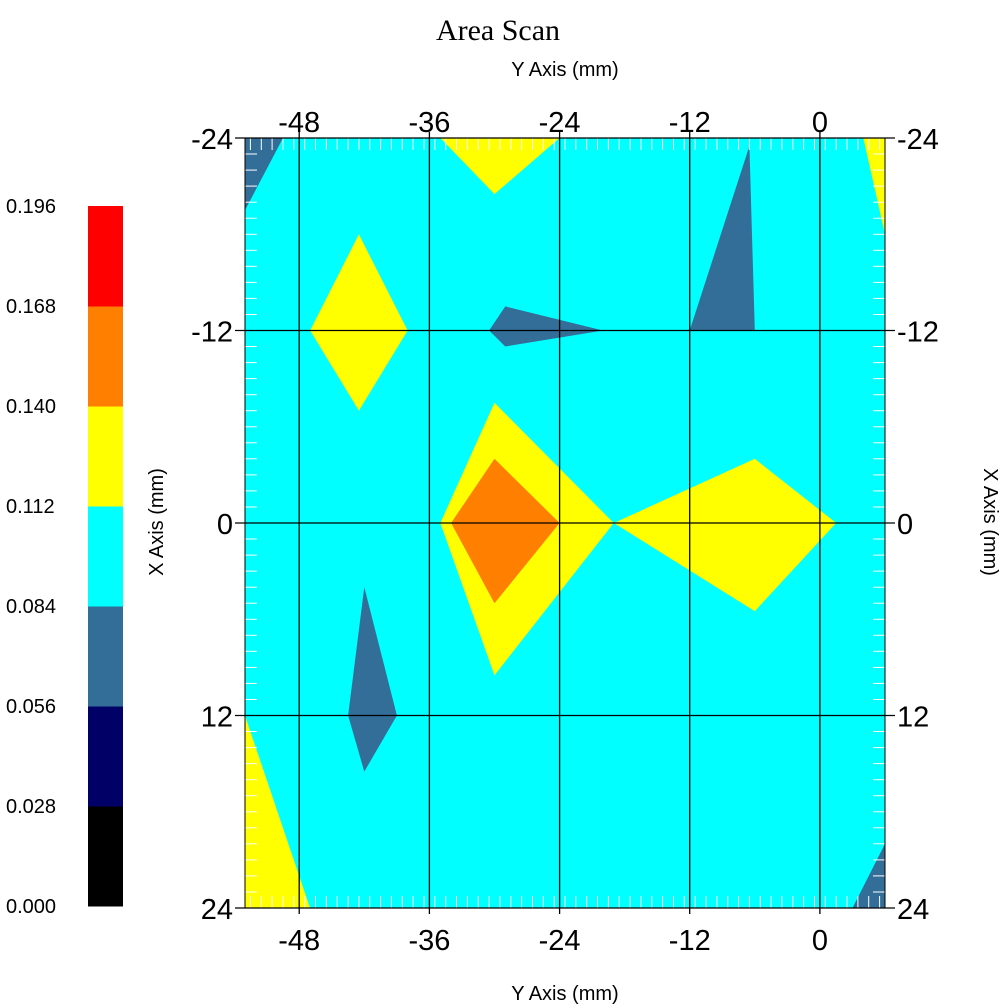 The width and height of the screenshot is (1005, 1007). What do you see at coordinates (990, 522) in the screenshot?
I see `right-axis-title: X Axis (mm)` at bounding box center [990, 522].